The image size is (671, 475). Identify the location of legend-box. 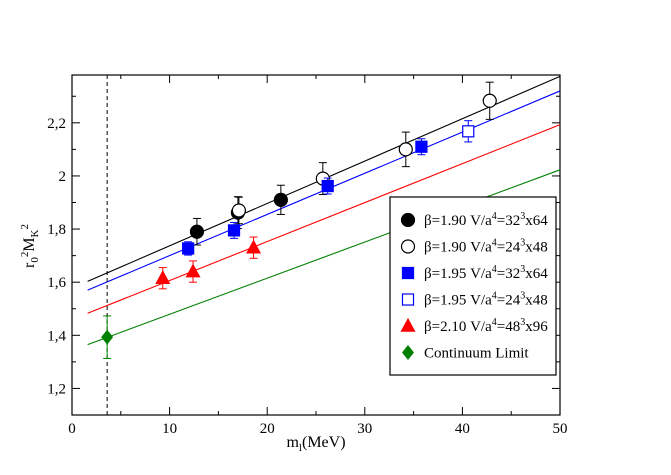
(473, 286).